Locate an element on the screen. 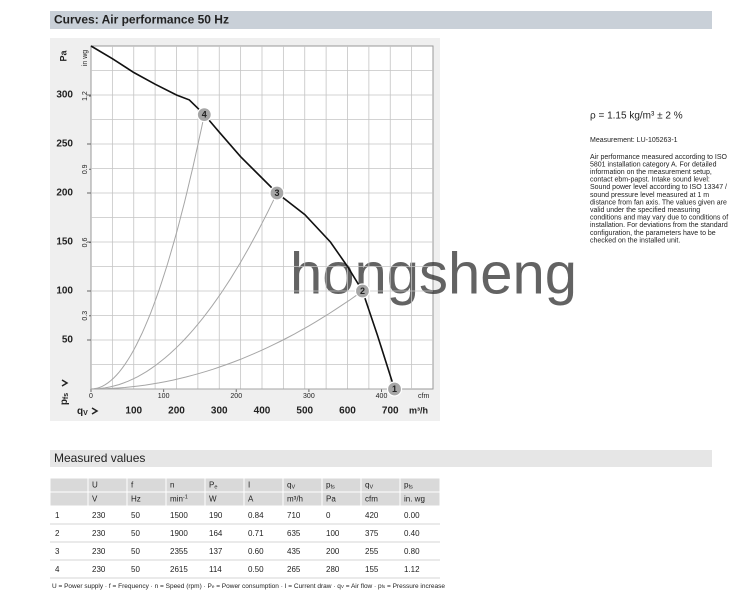 The height and width of the screenshot is (607, 750). footnote-part: = Pressure increase is located at coordinates (415, 586).